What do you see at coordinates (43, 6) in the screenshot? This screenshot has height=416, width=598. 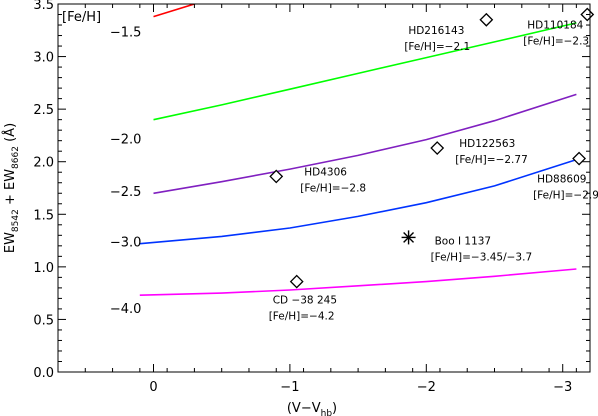 I see `y-tick-label: 3.5` at bounding box center [43, 6].